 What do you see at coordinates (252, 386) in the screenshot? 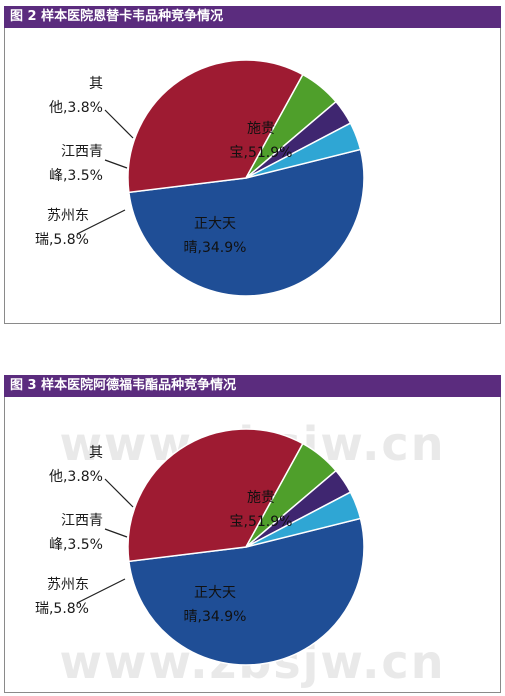
I see `figure-3-title: 图 3 样本医院阿德福韦酯品种竞争情况` at bounding box center [252, 386].